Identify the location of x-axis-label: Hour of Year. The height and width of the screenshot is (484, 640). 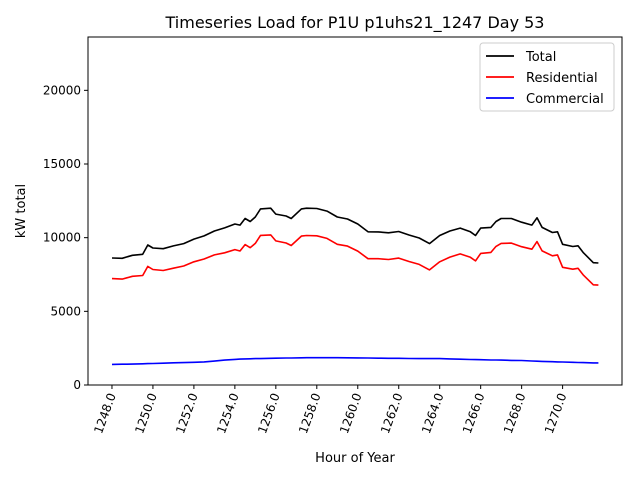
(355, 458).